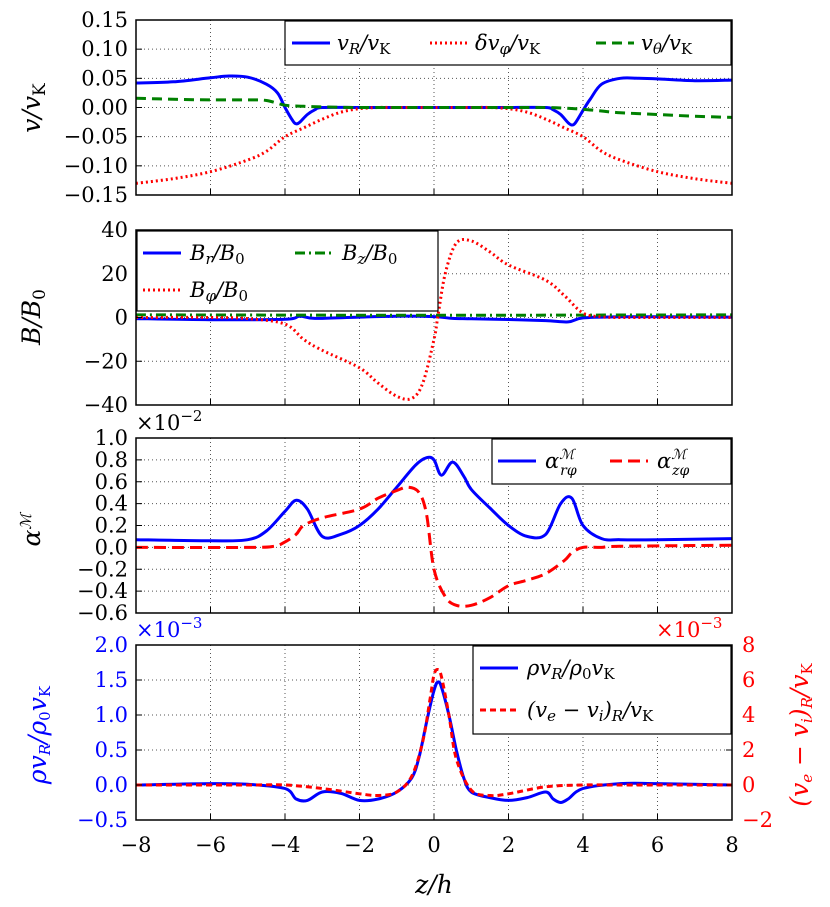 The image size is (830, 907). I want to click on ytick-label: −0.15, so click(96, 195).